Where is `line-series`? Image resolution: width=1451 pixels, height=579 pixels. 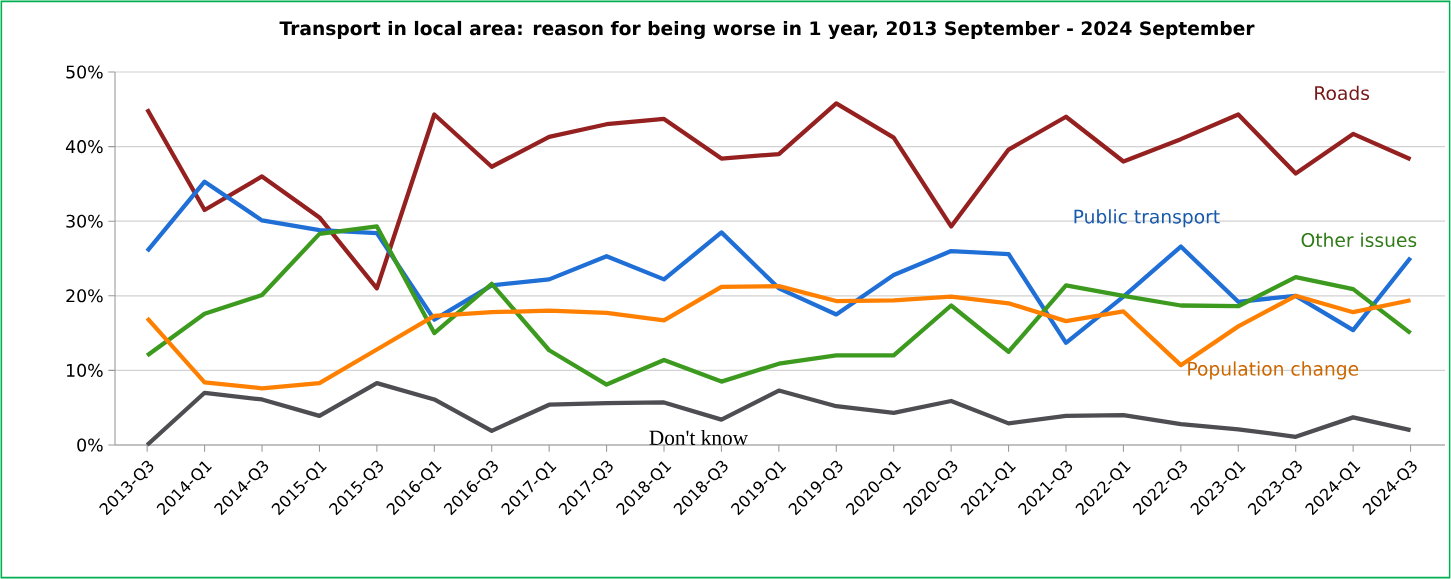 line-series is located at coordinates (779, 414).